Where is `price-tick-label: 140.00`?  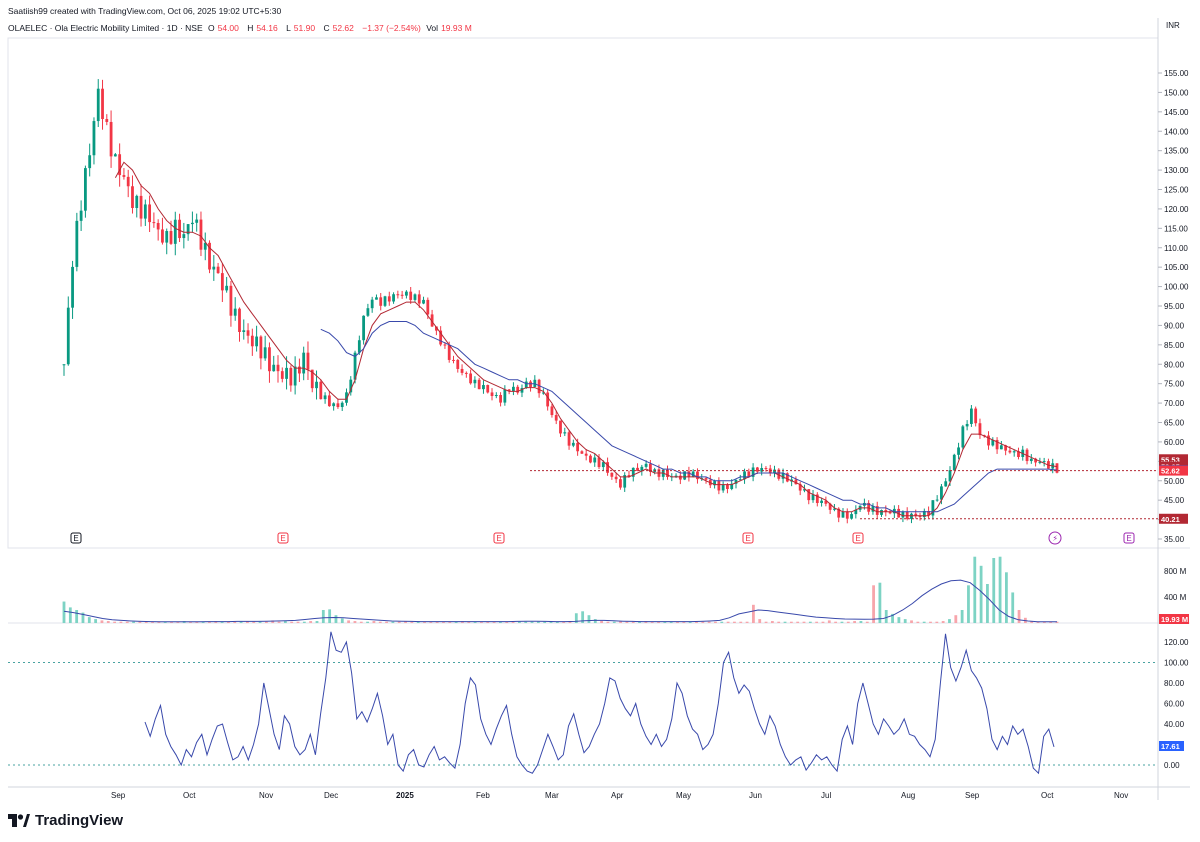
price-tick-label: 140.00 is located at coordinates (1176, 131).